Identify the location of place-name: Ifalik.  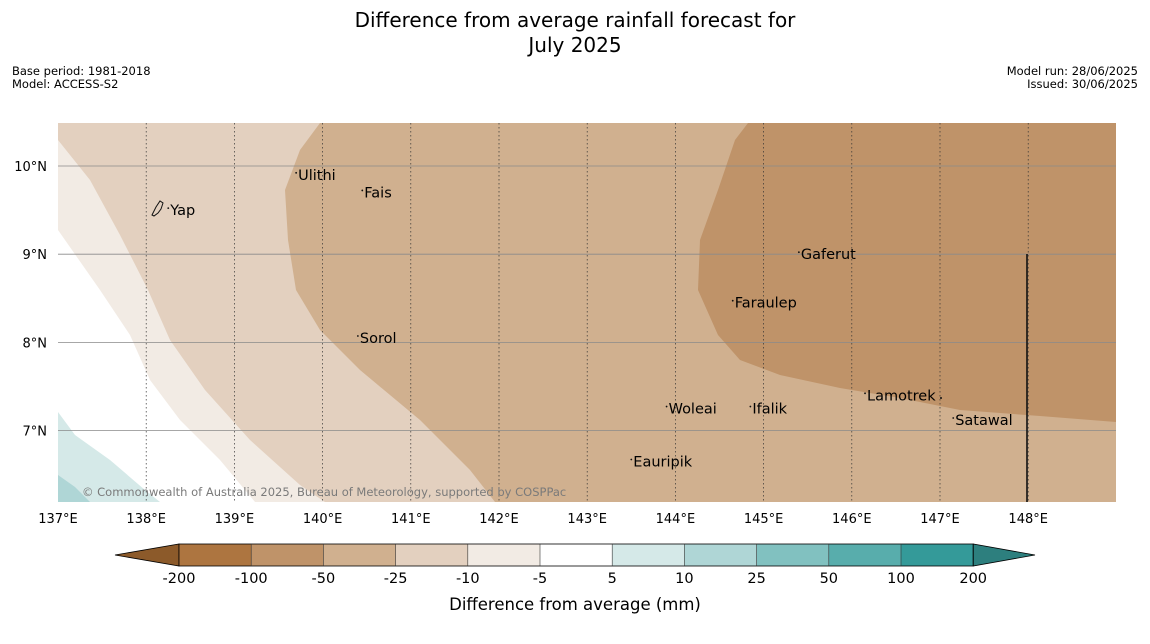
(769, 410).